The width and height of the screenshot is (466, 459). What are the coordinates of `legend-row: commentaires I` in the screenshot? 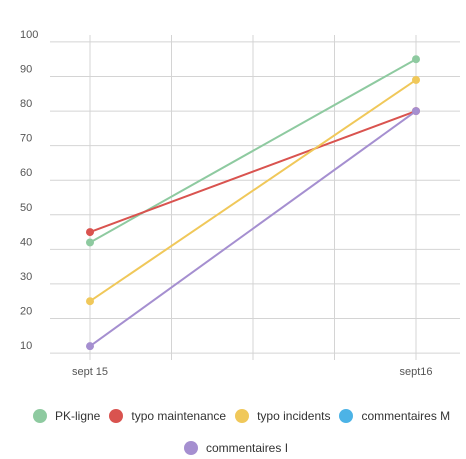 It's located at (240, 448).